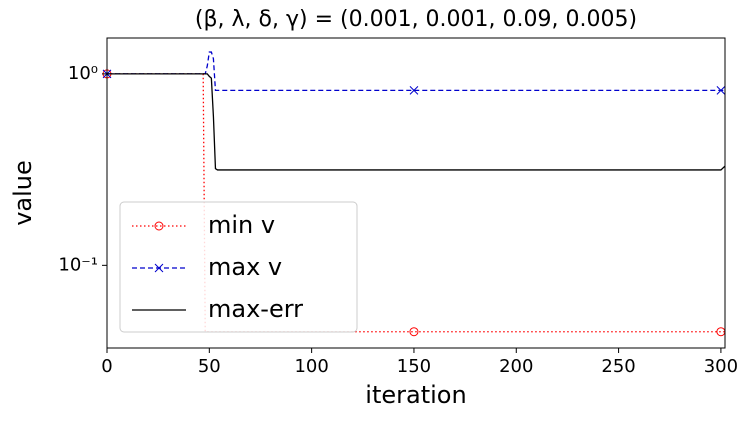 The height and width of the screenshot is (422, 753). Describe the element at coordinates (414, 366) in the screenshot. I see `x-tick-label: 150` at that location.